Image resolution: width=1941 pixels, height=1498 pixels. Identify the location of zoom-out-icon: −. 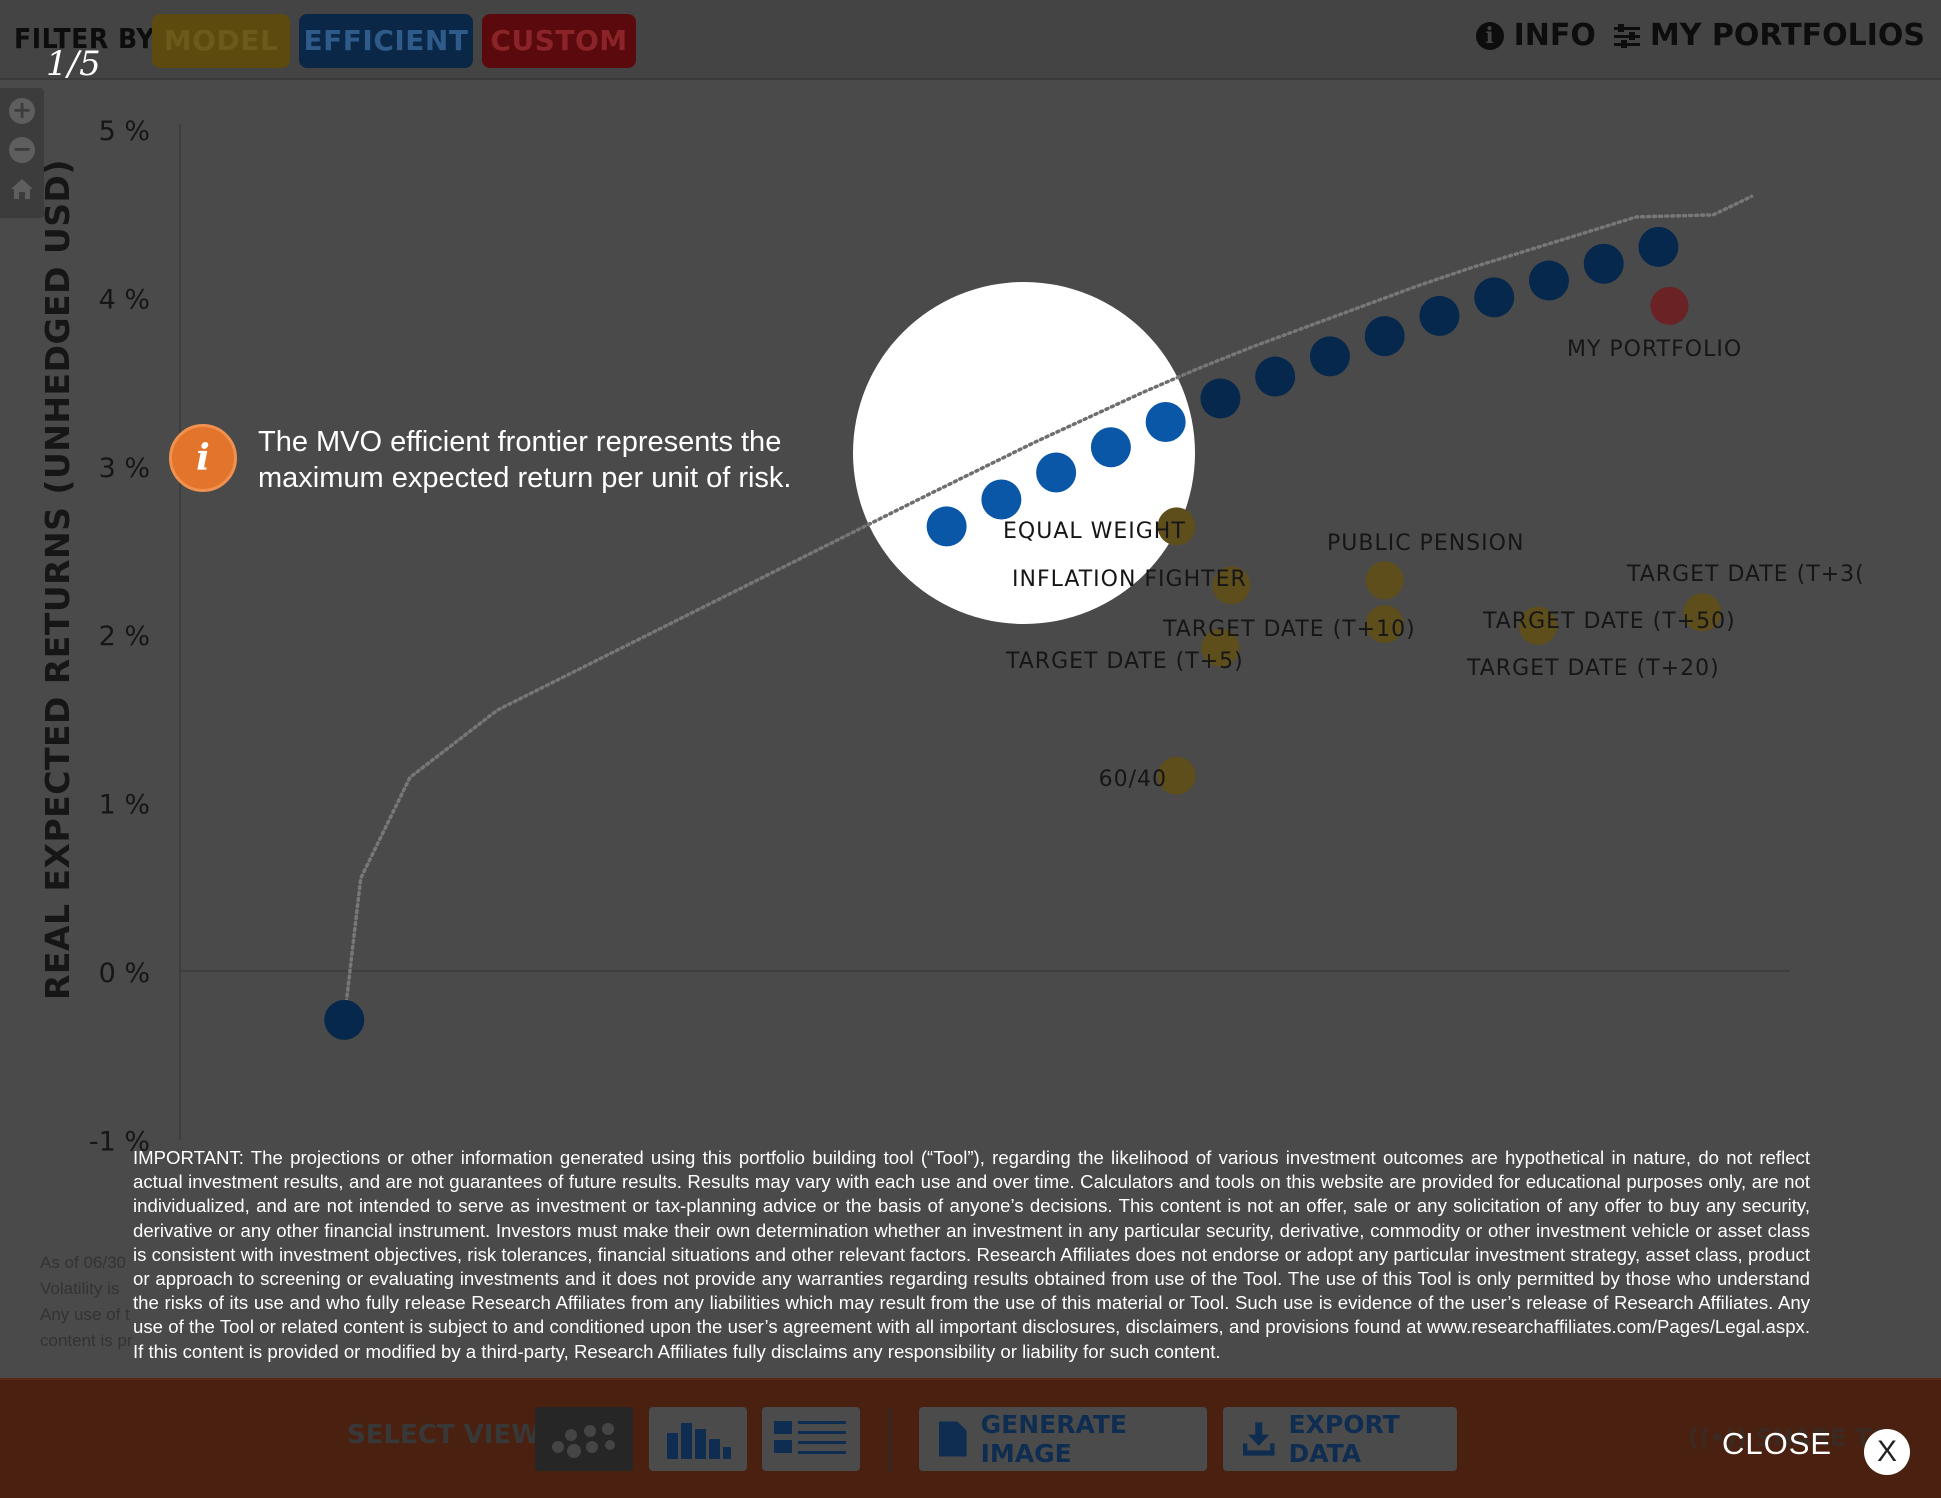
(22, 150).